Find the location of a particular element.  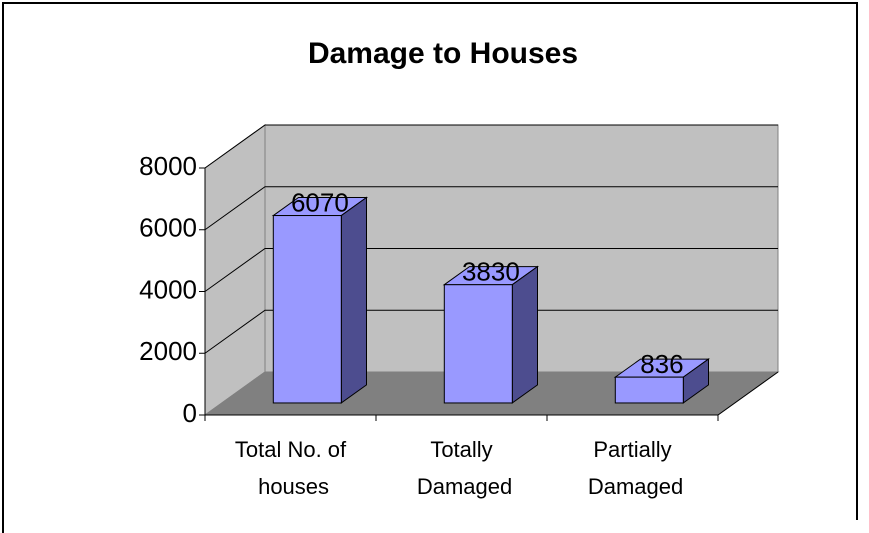

y-tick-label: 6000 is located at coordinates (168, 228).